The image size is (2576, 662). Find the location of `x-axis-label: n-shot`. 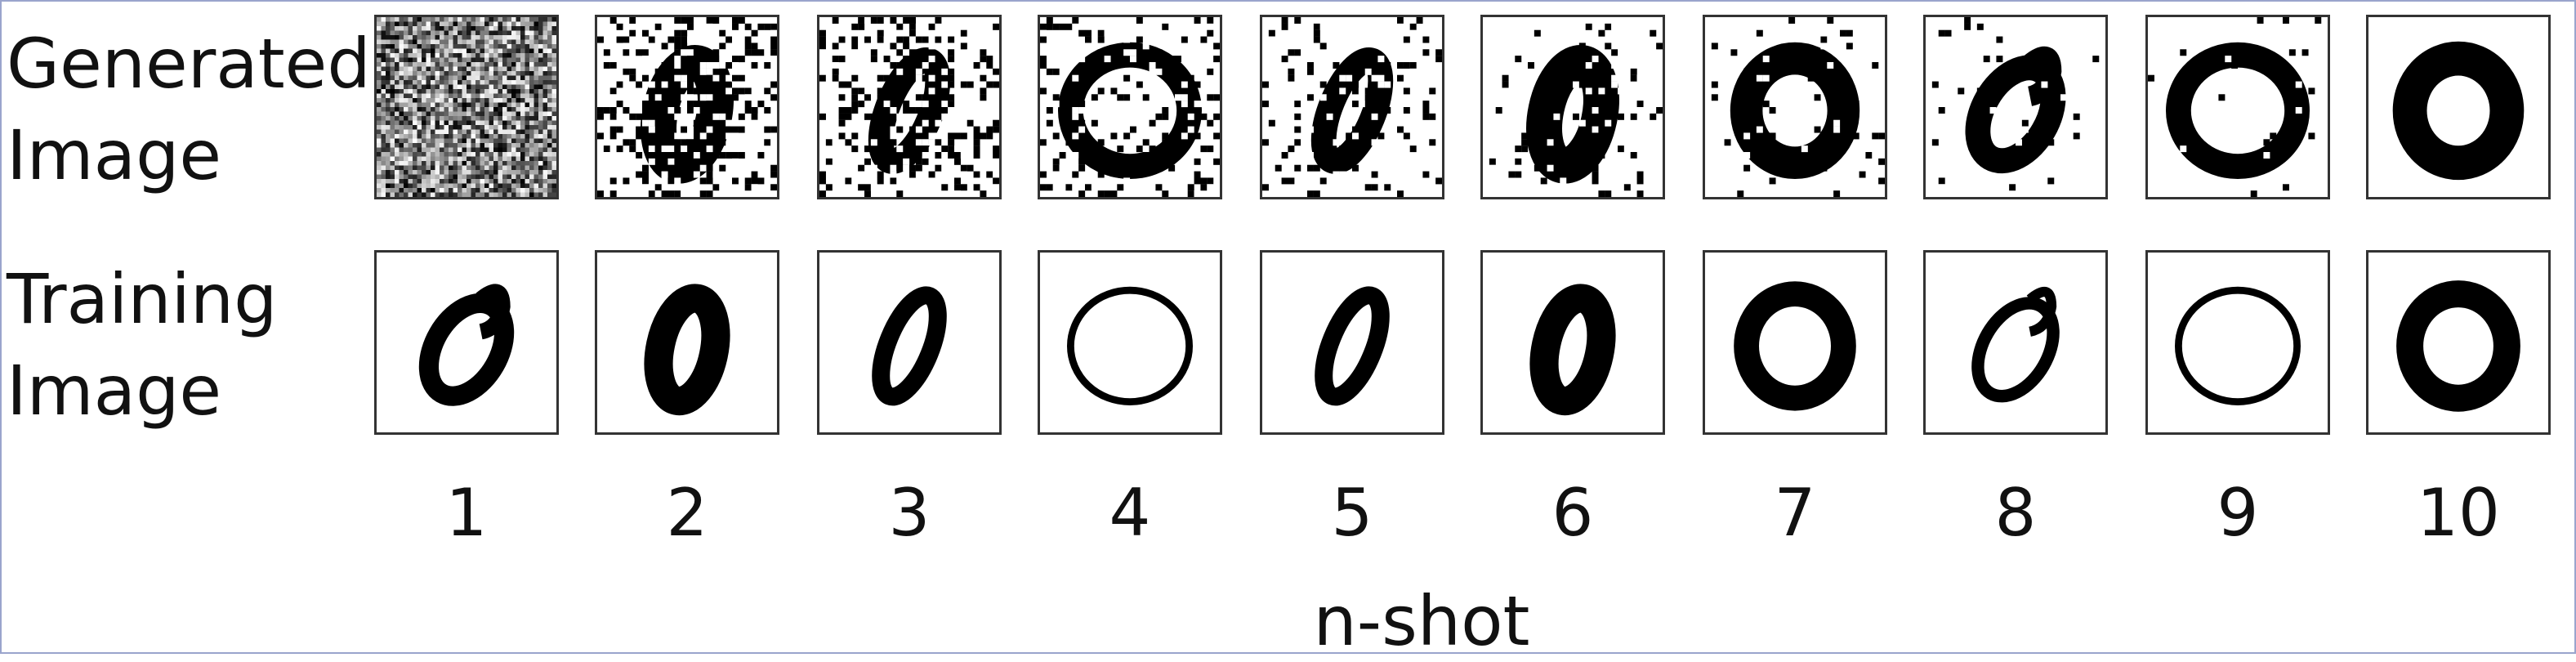

x-axis-label: n-shot is located at coordinates (1422, 621).